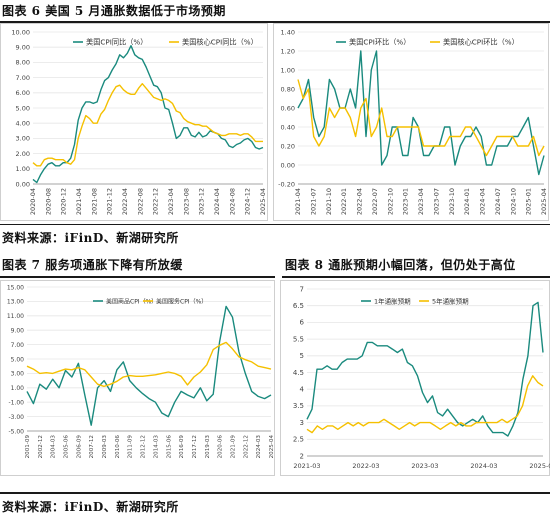 This screenshot has width=550, height=518. What do you see at coordinates (390, 201) in the screenshot?
I see `x-tick-label: 2022-10` at bounding box center [390, 201].